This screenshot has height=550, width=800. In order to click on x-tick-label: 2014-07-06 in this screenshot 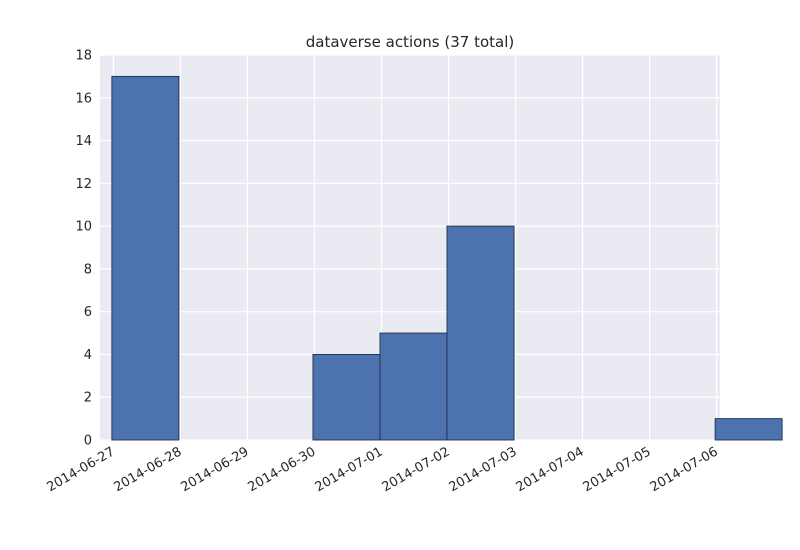, I will do `click(684, 469)`.